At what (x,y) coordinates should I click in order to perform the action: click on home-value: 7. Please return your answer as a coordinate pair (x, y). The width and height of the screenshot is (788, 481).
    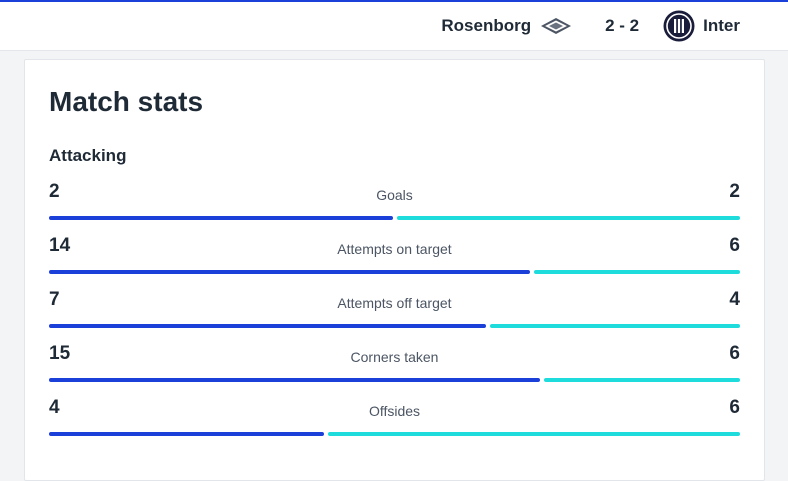
    Looking at the image, I should click on (54, 299).